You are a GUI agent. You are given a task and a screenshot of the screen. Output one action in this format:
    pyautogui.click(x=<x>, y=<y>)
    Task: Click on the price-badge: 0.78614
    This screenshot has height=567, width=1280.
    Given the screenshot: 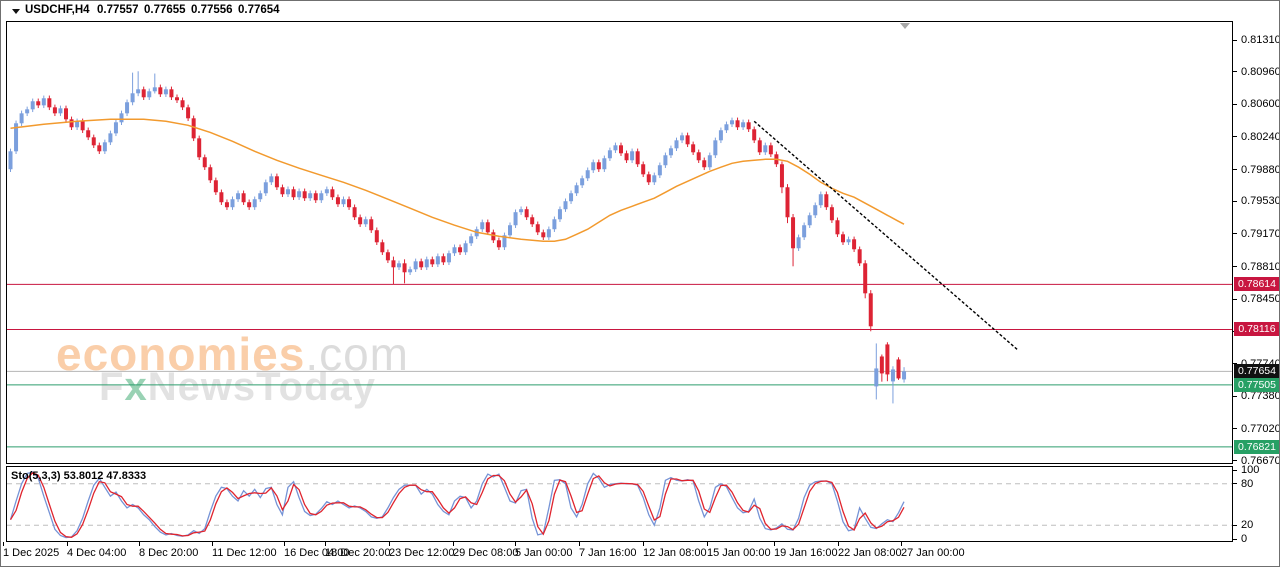 What is the action you would take?
    pyautogui.click(x=1256, y=284)
    